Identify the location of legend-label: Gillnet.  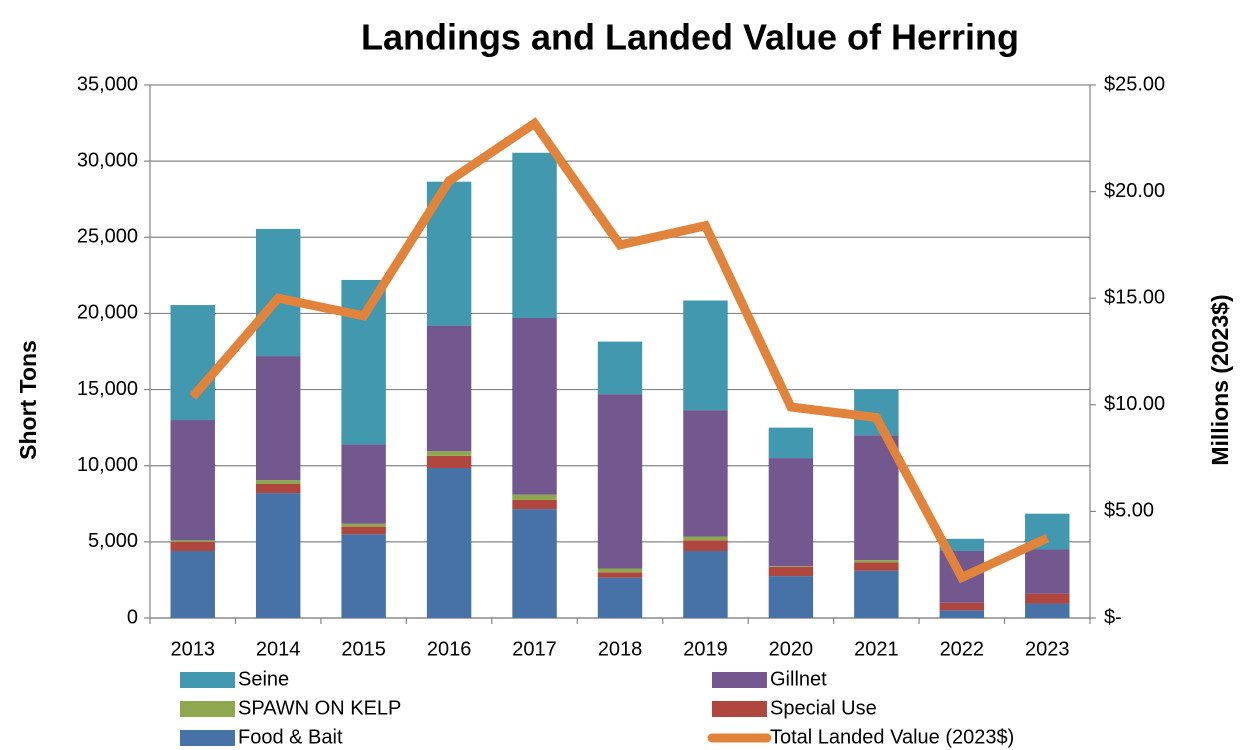
(798, 679).